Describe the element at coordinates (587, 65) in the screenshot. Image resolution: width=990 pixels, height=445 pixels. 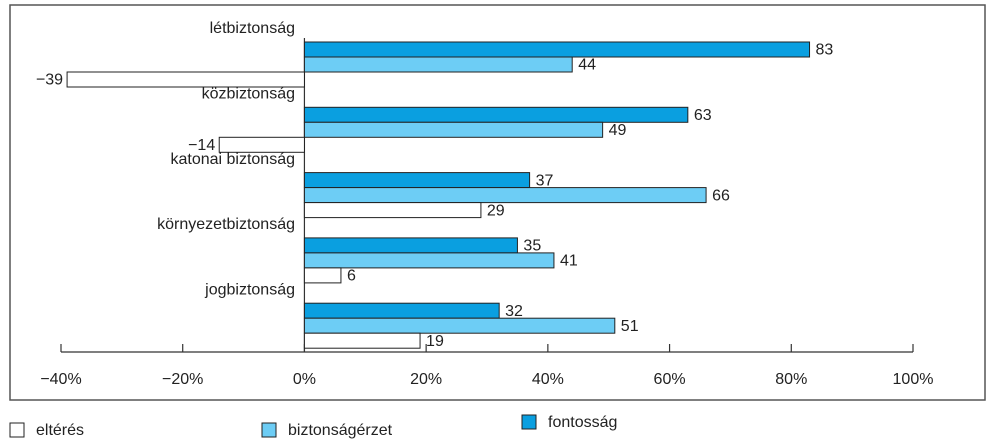
I see `value-label: 44` at that location.